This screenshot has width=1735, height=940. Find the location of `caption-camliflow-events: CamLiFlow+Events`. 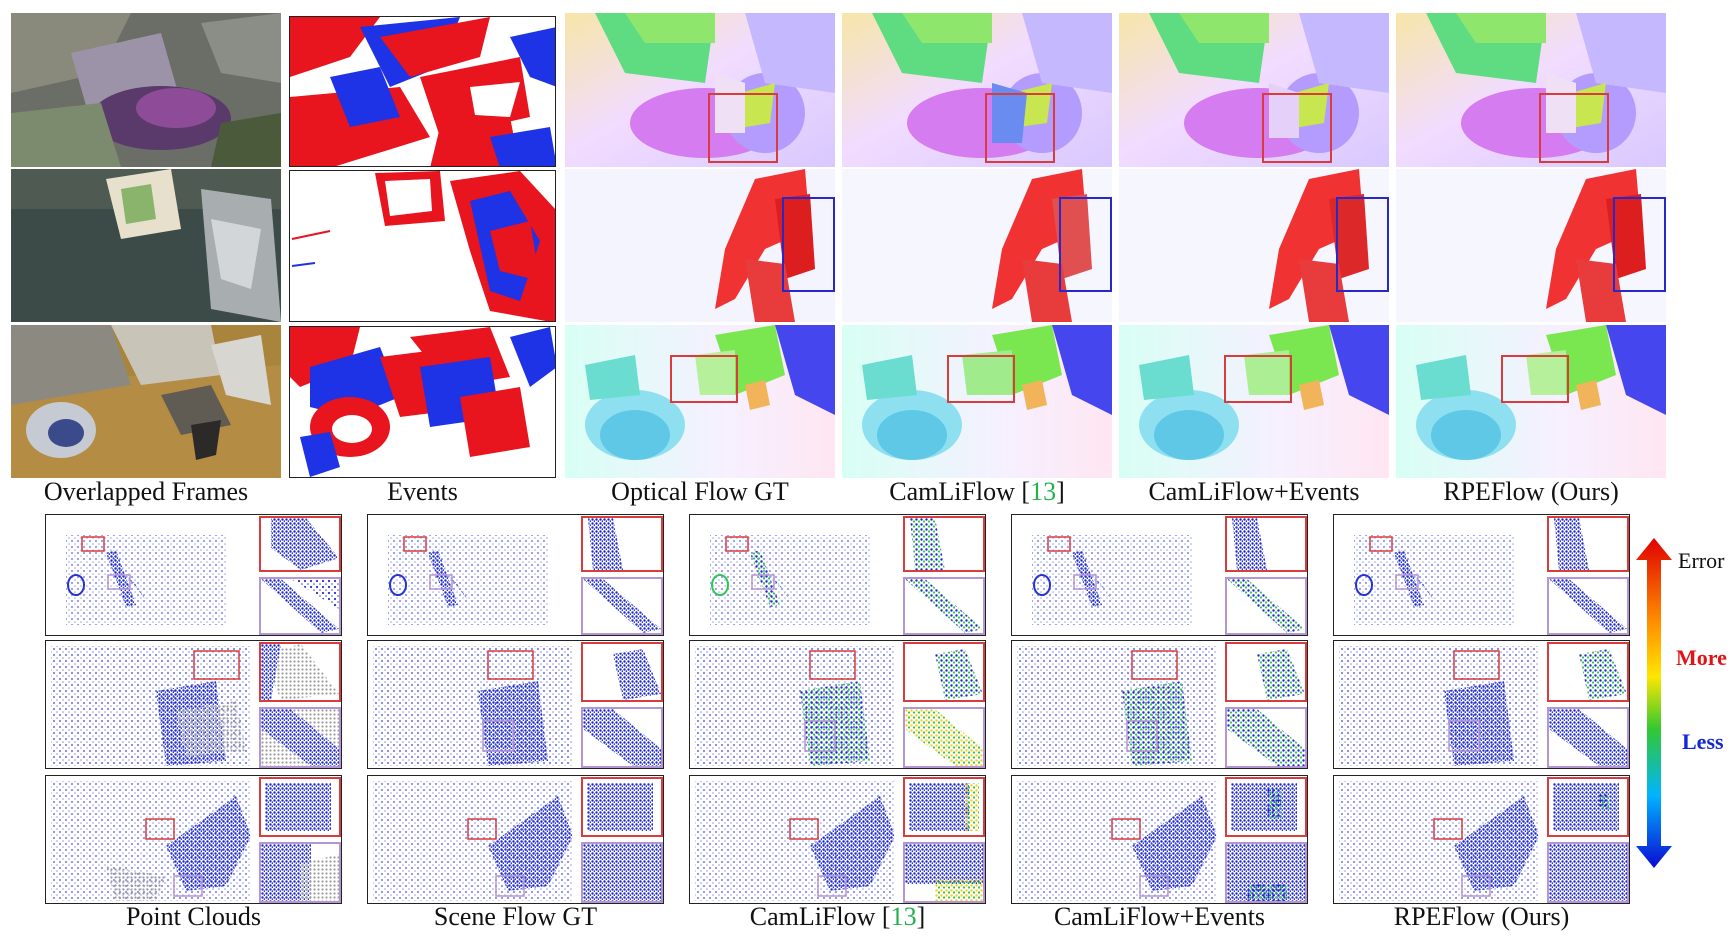

caption-camliflow-events: CamLiFlow+Events is located at coordinates (1254, 491).